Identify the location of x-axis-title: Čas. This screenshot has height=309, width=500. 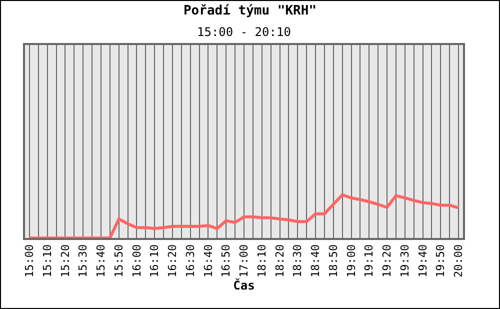
(244, 285).